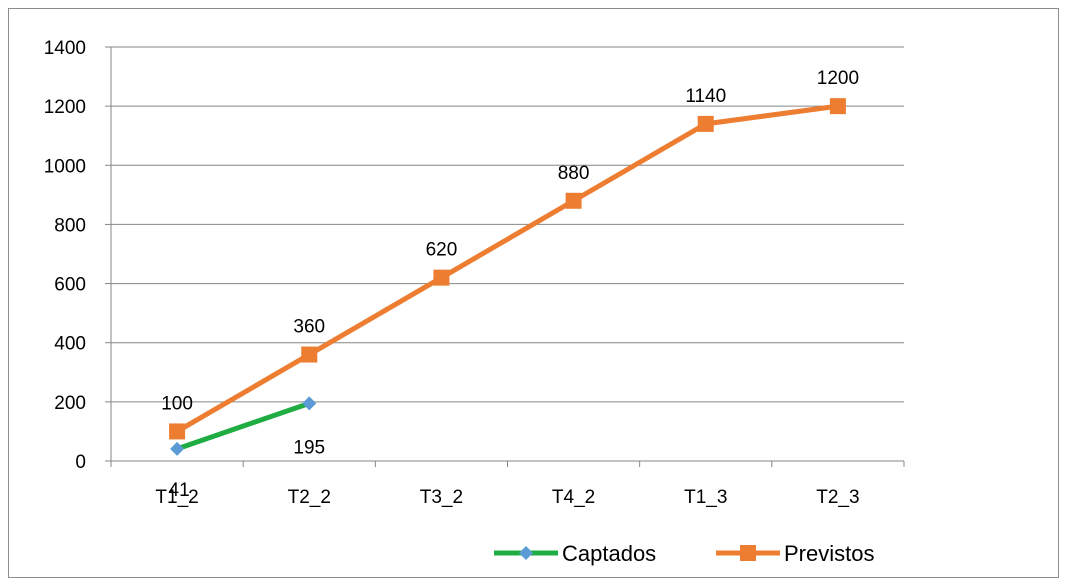 Image resolution: width=1067 pixels, height=578 pixels. I want to click on y-tick-label: 0, so click(80, 462).